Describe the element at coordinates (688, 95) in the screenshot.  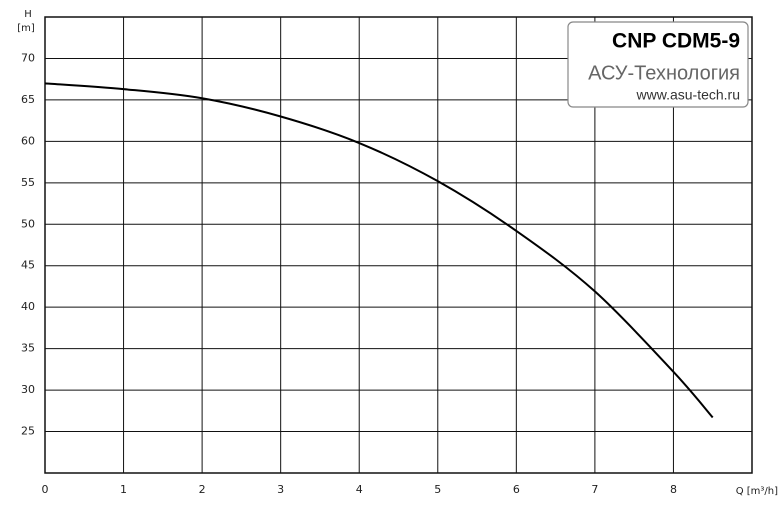
I see `legend-url: www.asu-tech.ru` at that location.